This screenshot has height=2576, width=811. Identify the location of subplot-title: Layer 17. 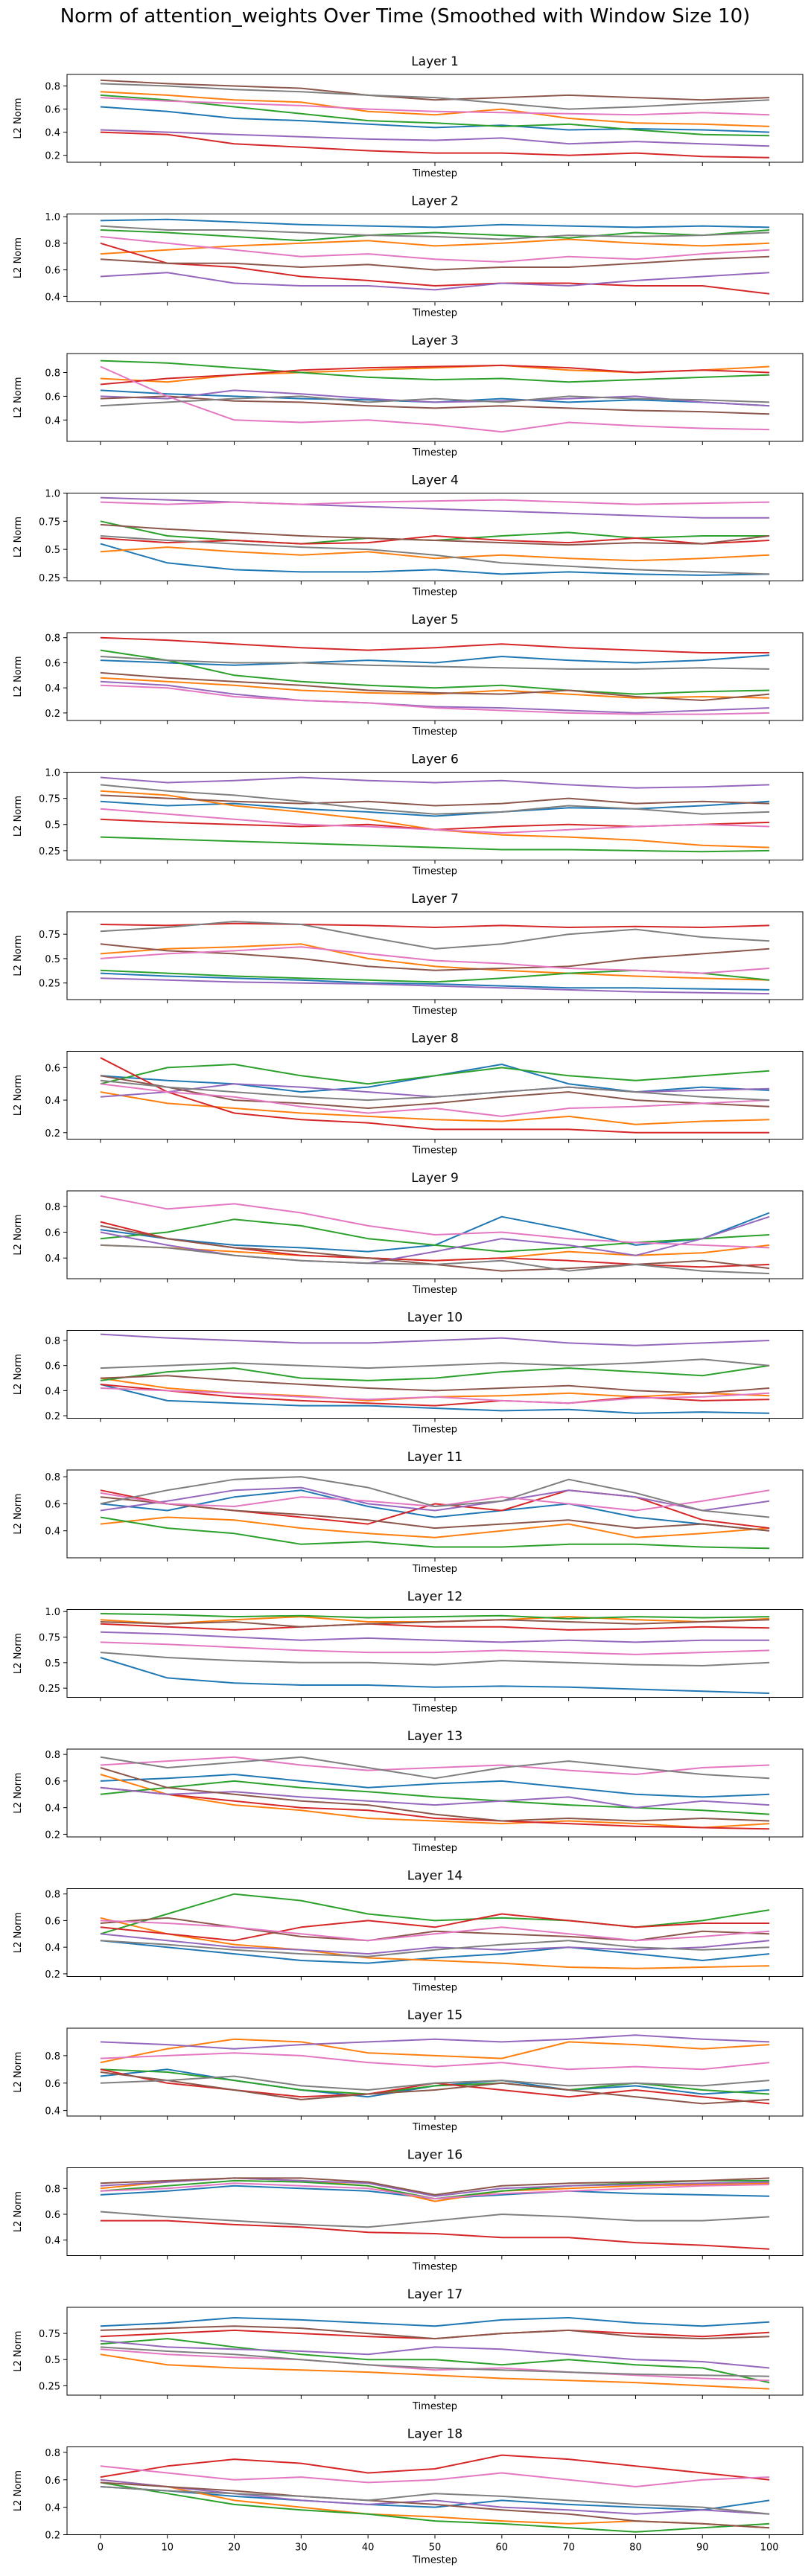
(434, 2294).